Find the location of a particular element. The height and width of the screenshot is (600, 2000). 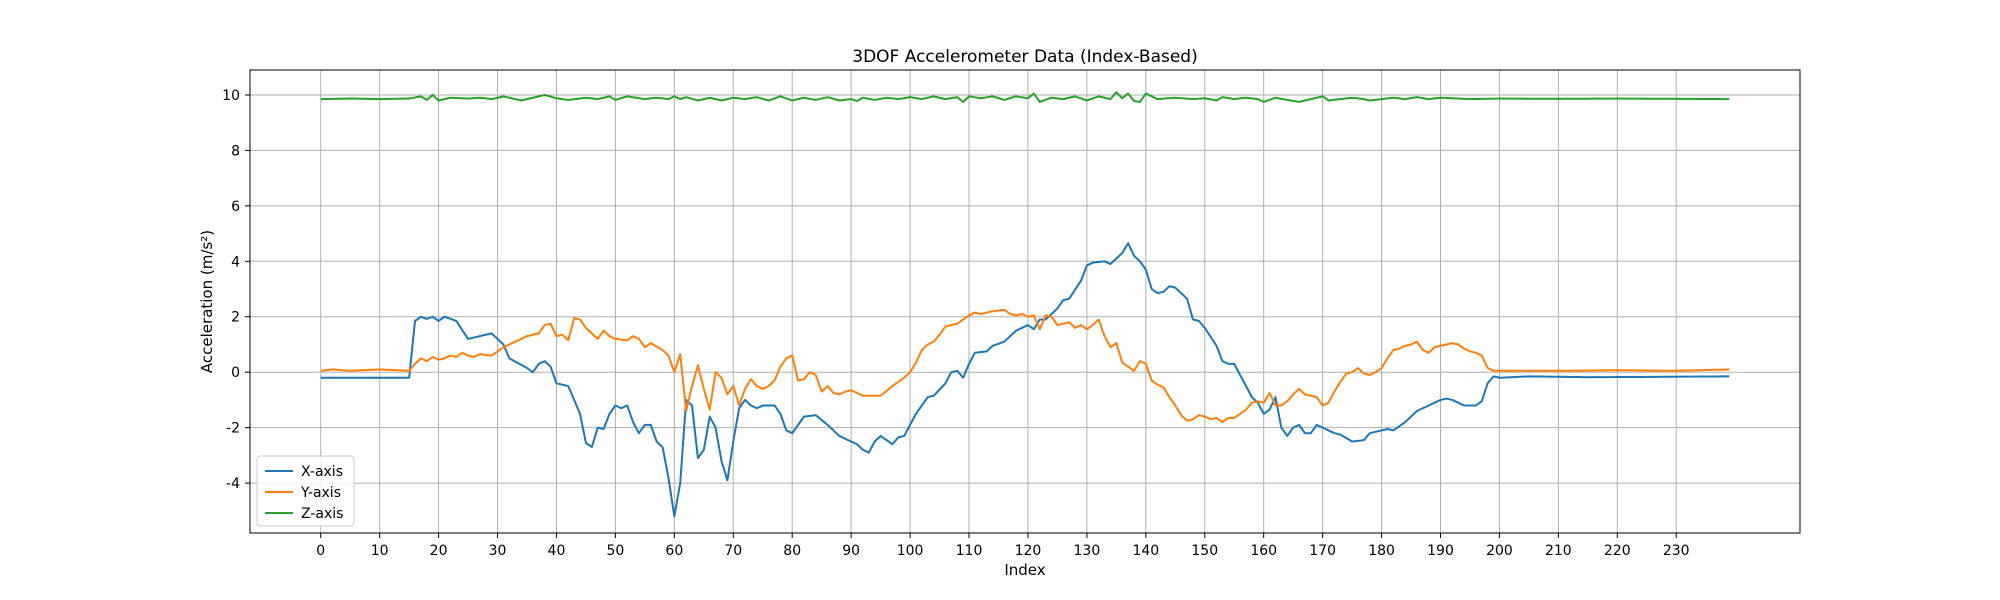

y-tick-label: -2 is located at coordinates (233, 429).